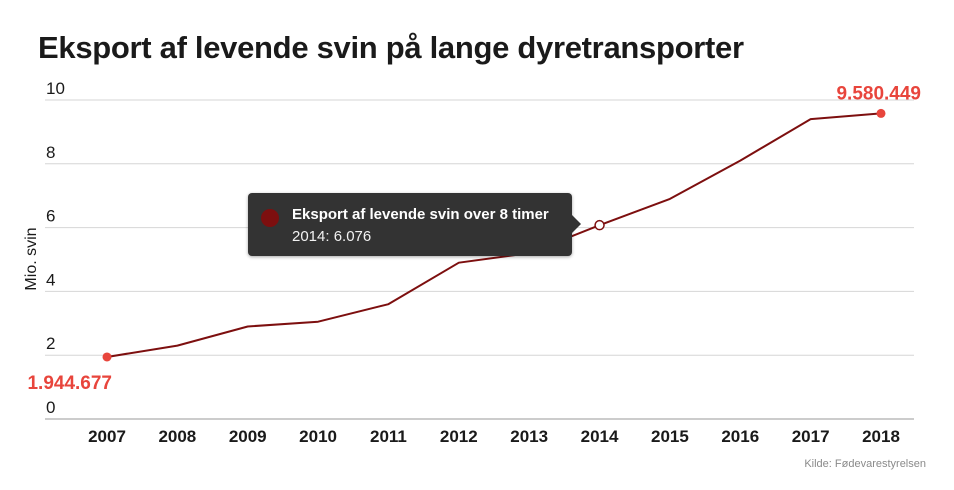 Image resolution: width=954 pixels, height=490 pixels. I want to click on data-label: 1.944.677, so click(69, 383).